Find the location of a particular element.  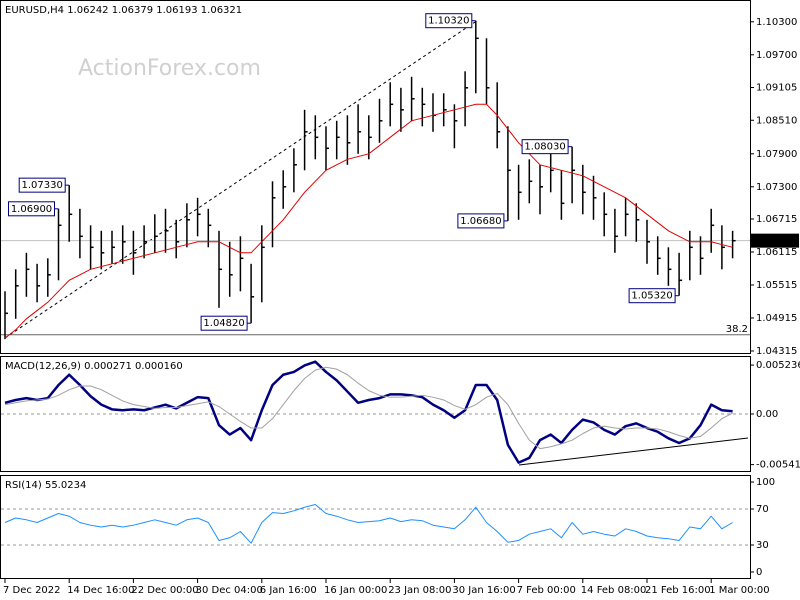

current-price-label: 1.06321 is located at coordinates (775, 241).